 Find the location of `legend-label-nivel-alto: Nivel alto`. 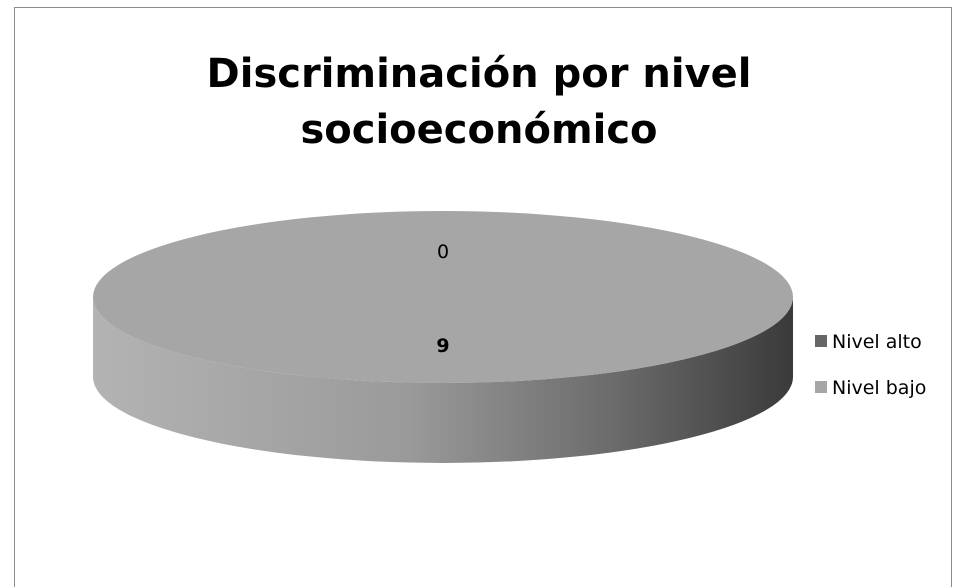

legend-label-nivel-alto: Nivel alto is located at coordinates (877, 342).